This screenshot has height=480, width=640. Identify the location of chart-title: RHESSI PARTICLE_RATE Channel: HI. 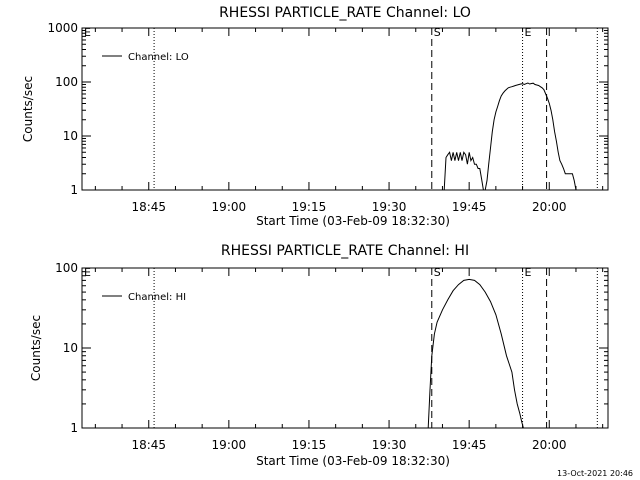
(345, 251).